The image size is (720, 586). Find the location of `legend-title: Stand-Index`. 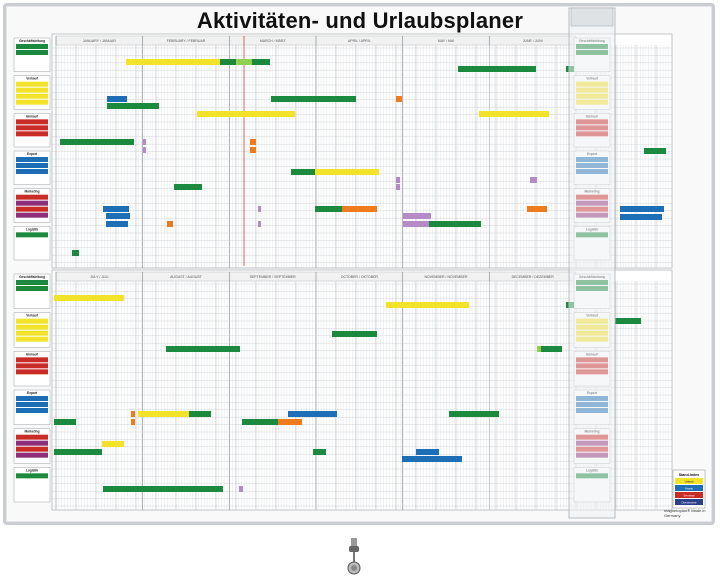

legend-title: Stand-Index is located at coordinates (689, 475).